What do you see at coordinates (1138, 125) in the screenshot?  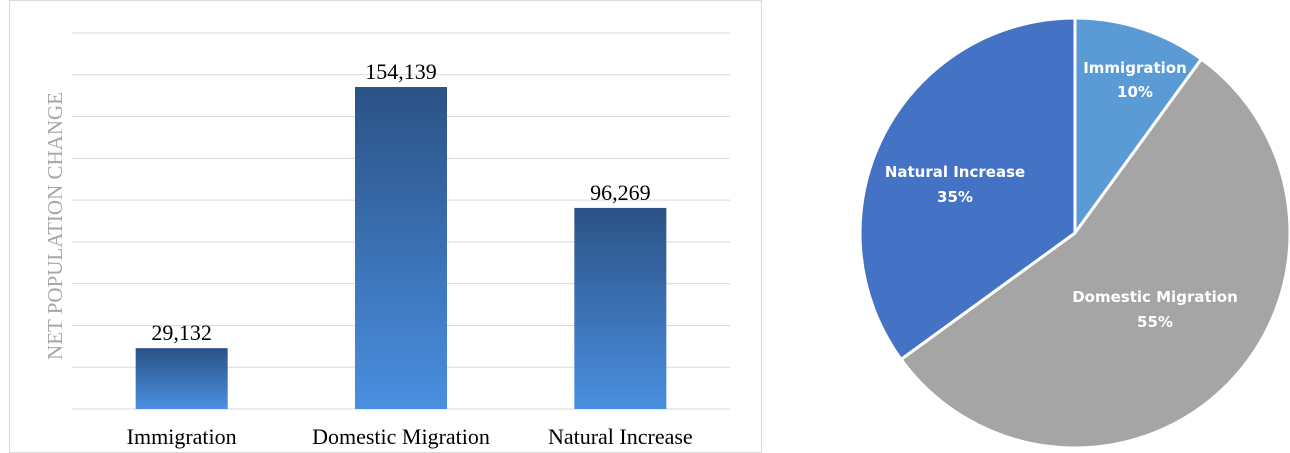 I see `pie-slice-immigration` at bounding box center [1138, 125].